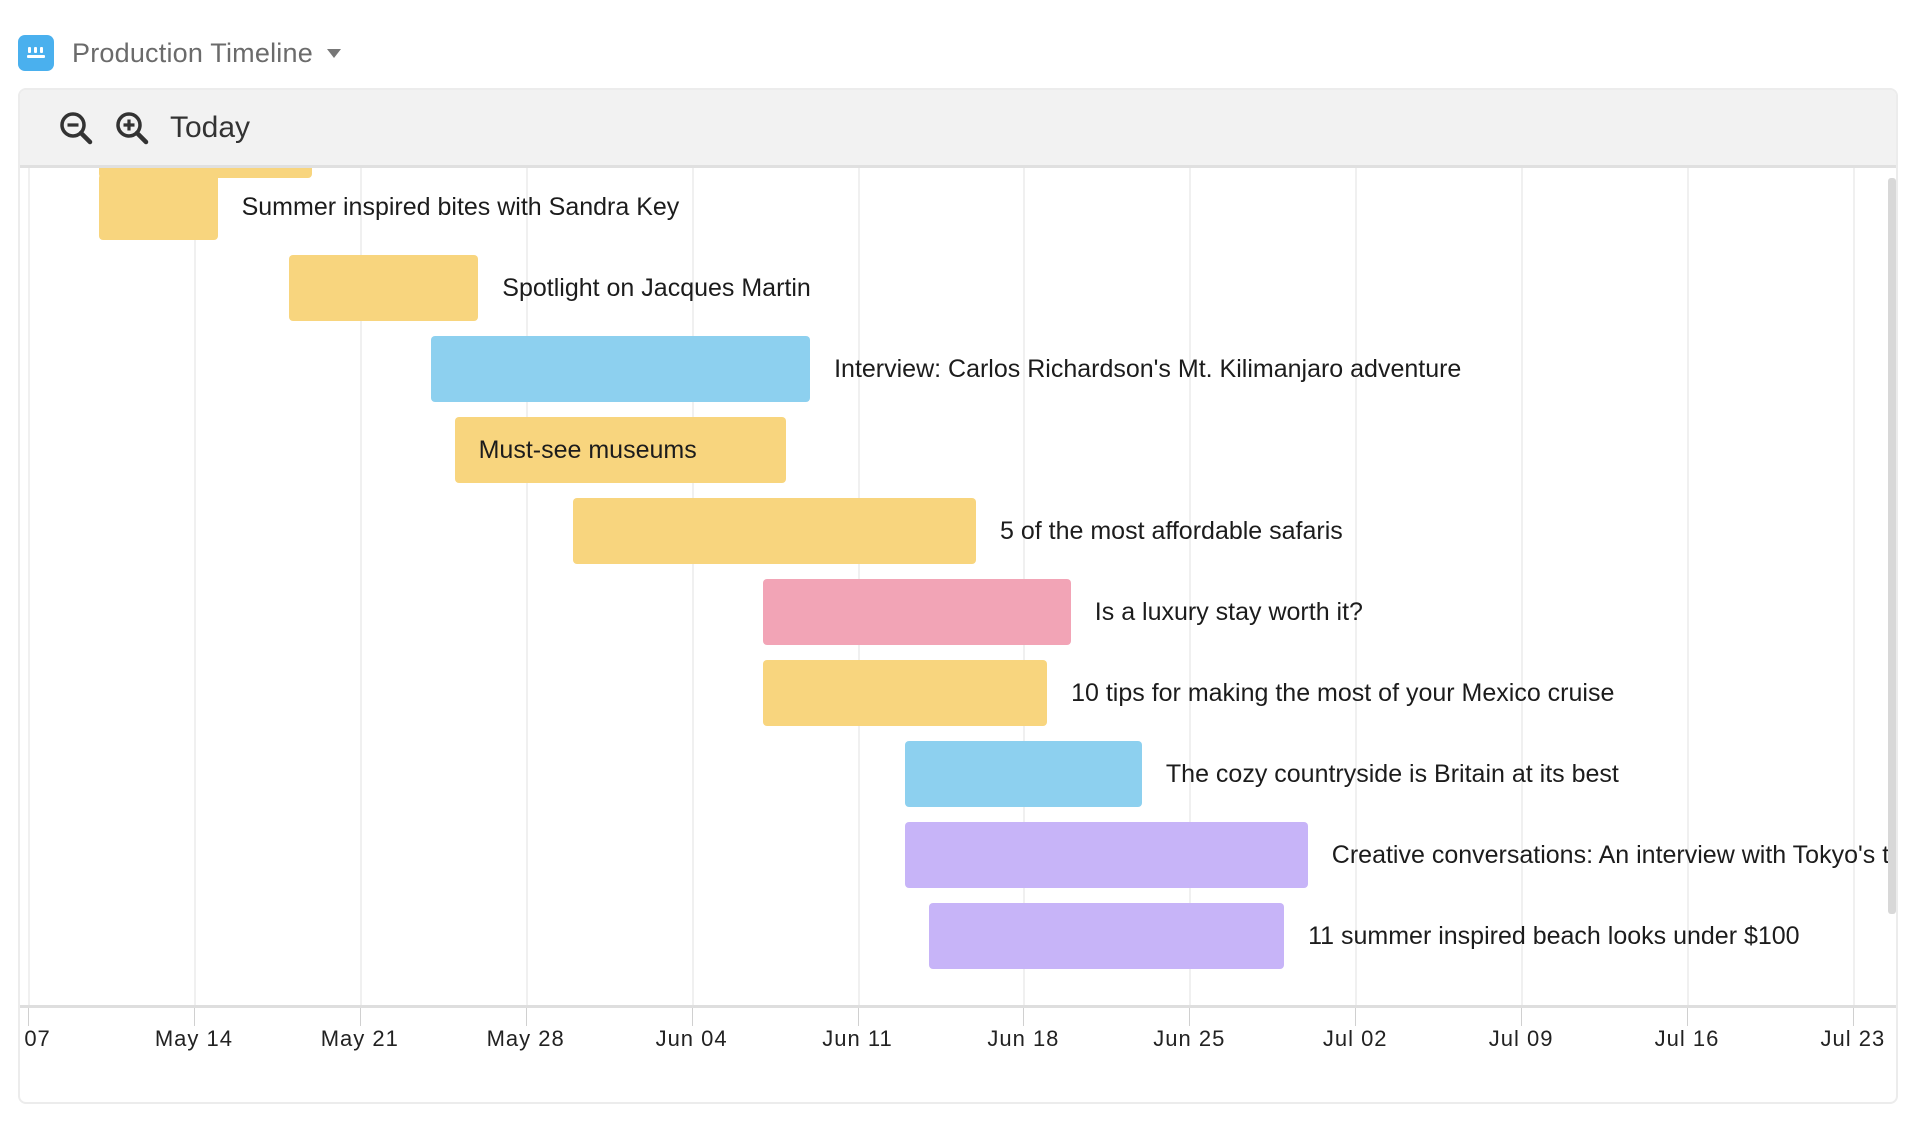 The height and width of the screenshot is (1132, 1918). I want to click on timeline-bar-label: Spotlight on Jacques Martin, so click(656, 288).